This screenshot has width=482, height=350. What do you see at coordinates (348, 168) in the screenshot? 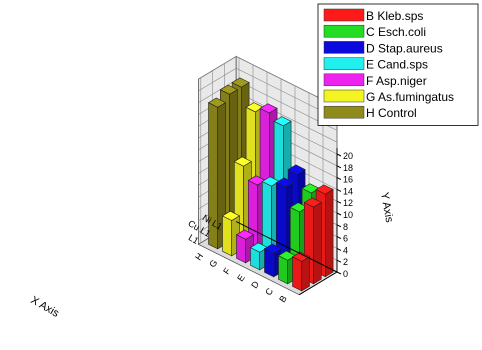
I see `y-tick-label: 18` at bounding box center [348, 168].